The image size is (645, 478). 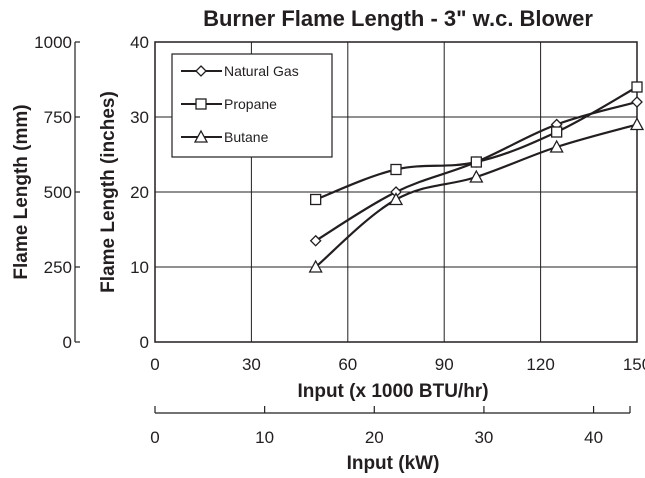 What do you see at coordinates (476, 143) in the screenshot?
I see `series-propane` at bounding box center [476, 143].